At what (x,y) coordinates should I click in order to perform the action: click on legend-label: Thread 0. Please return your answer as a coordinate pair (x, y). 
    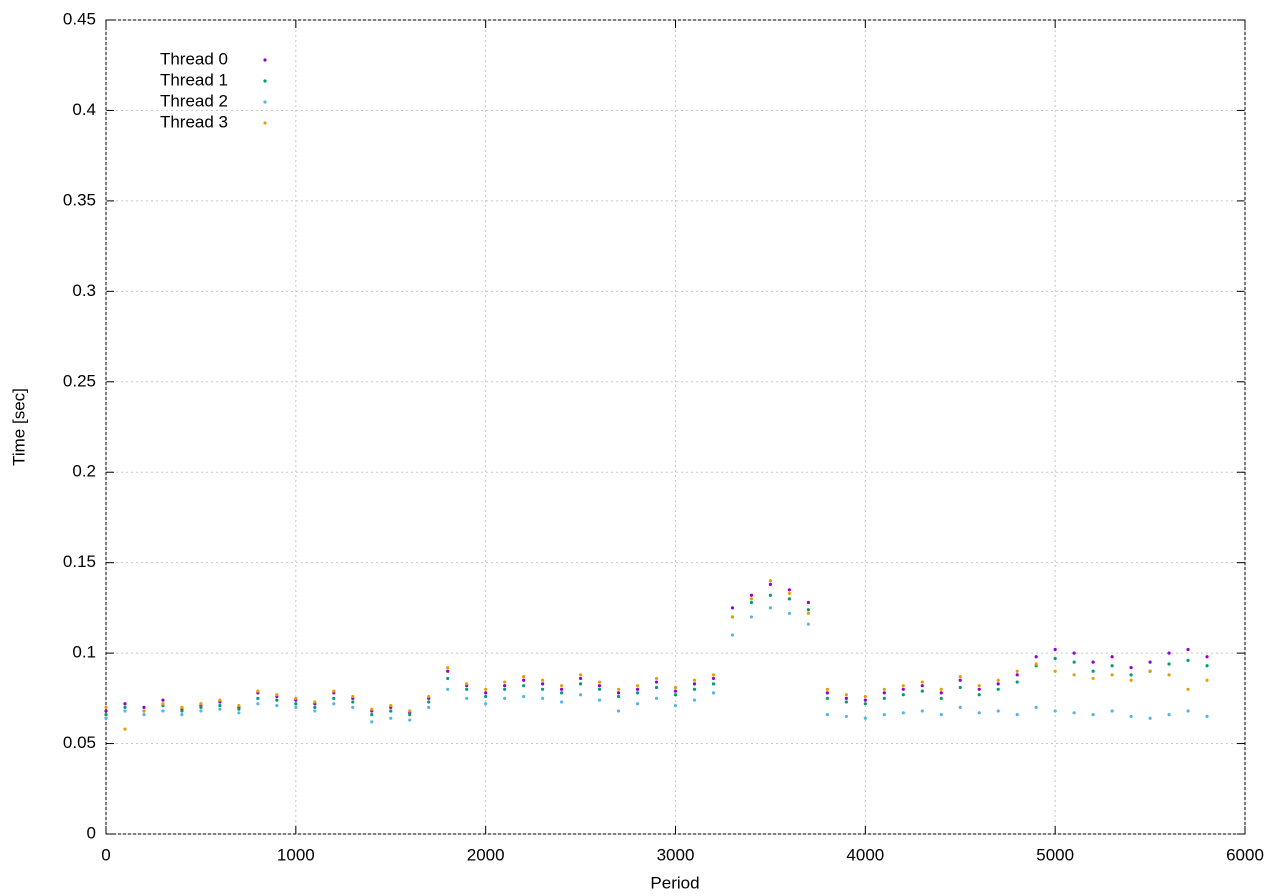
    Looking at the image, I should click on (194, 58).